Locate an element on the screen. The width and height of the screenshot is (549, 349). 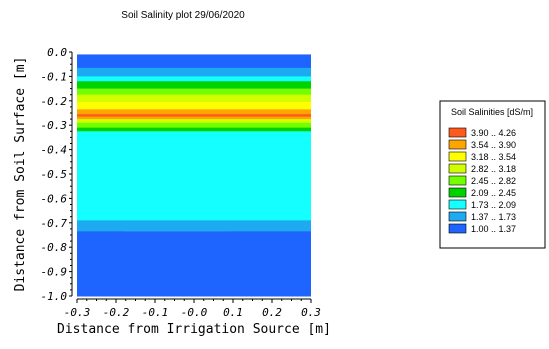
y-axis-label: Distance from Soil Surface [m] is located at coordinates (20, 174).